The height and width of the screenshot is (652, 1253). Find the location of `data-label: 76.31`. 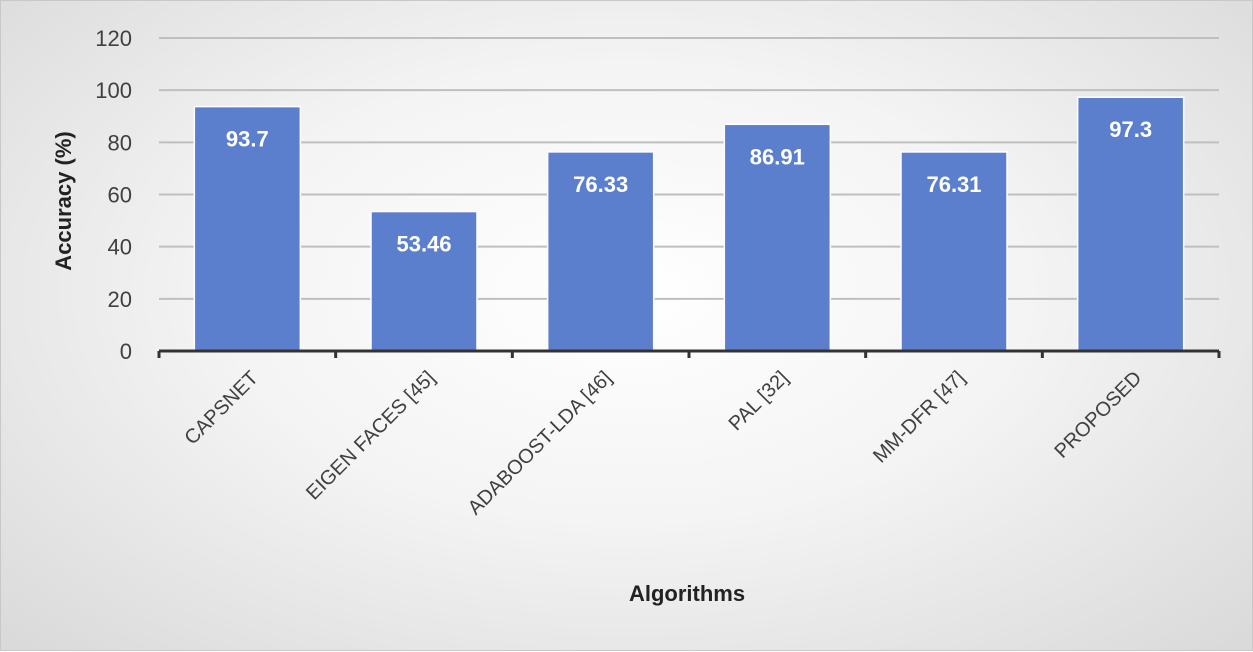

data-label: 76.31 is located at coordinates (953, 184).